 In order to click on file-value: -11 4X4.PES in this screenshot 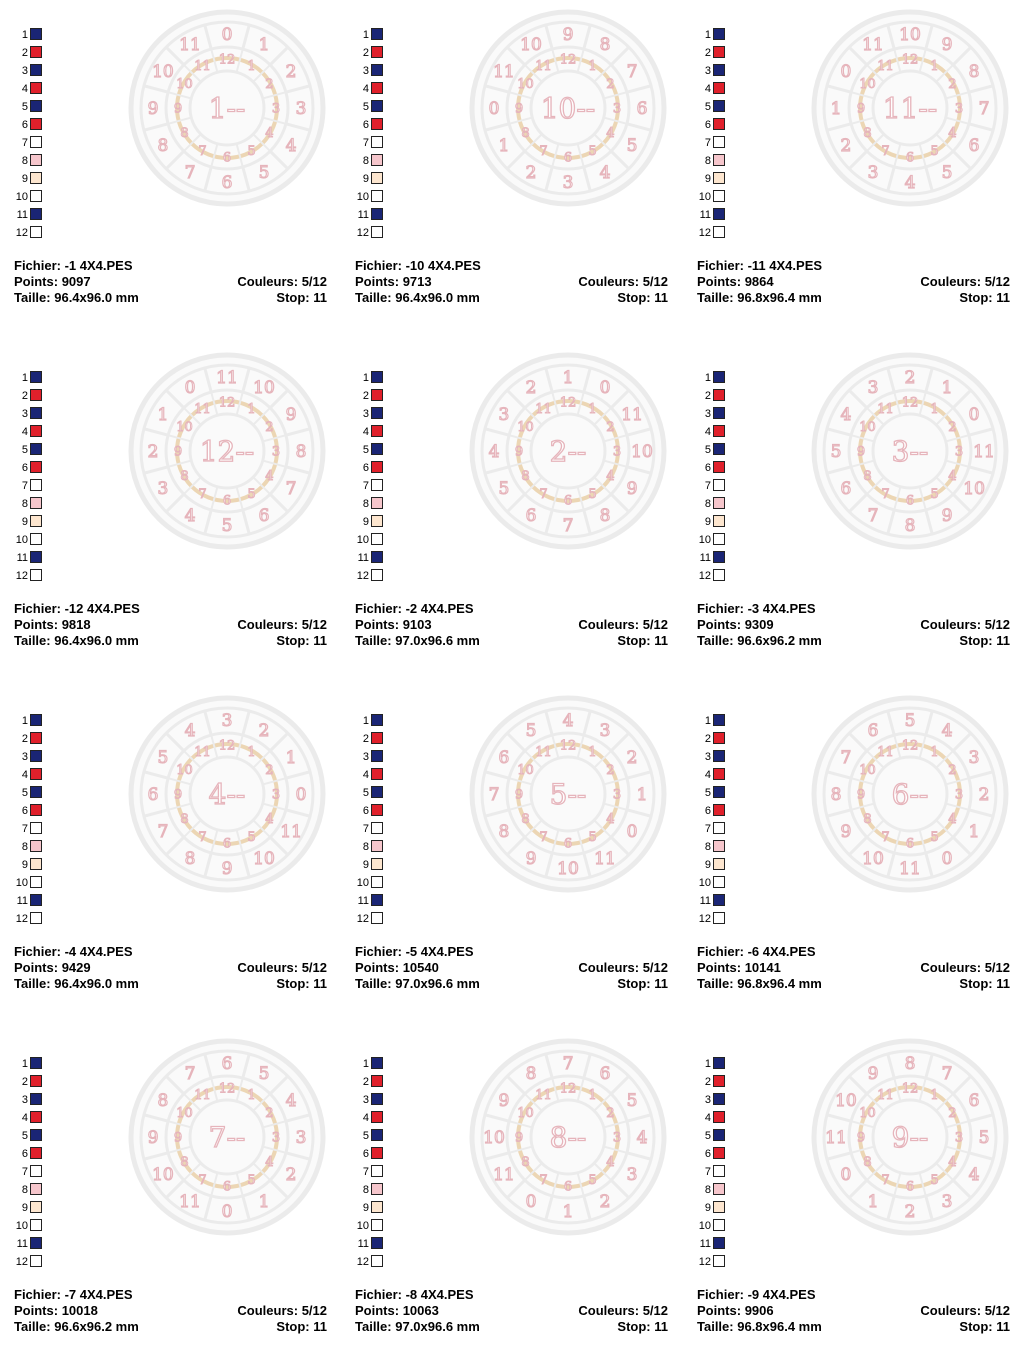, I will do `click(785, 265)`.